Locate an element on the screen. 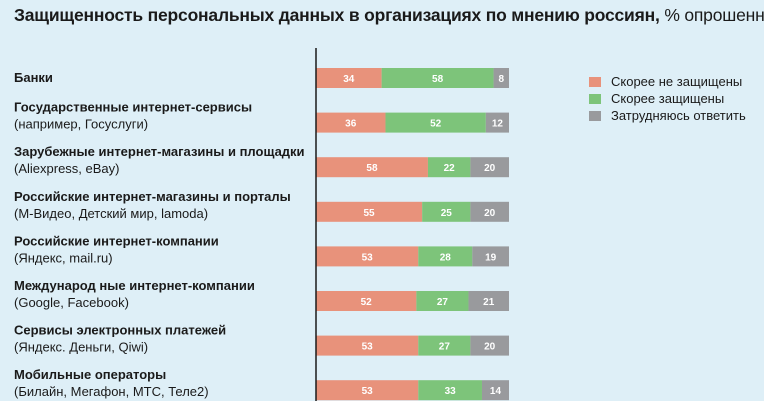 The width and height of the screenshot is (764, 401). bar-value-label: 21 is located at coordinates (489, 302).